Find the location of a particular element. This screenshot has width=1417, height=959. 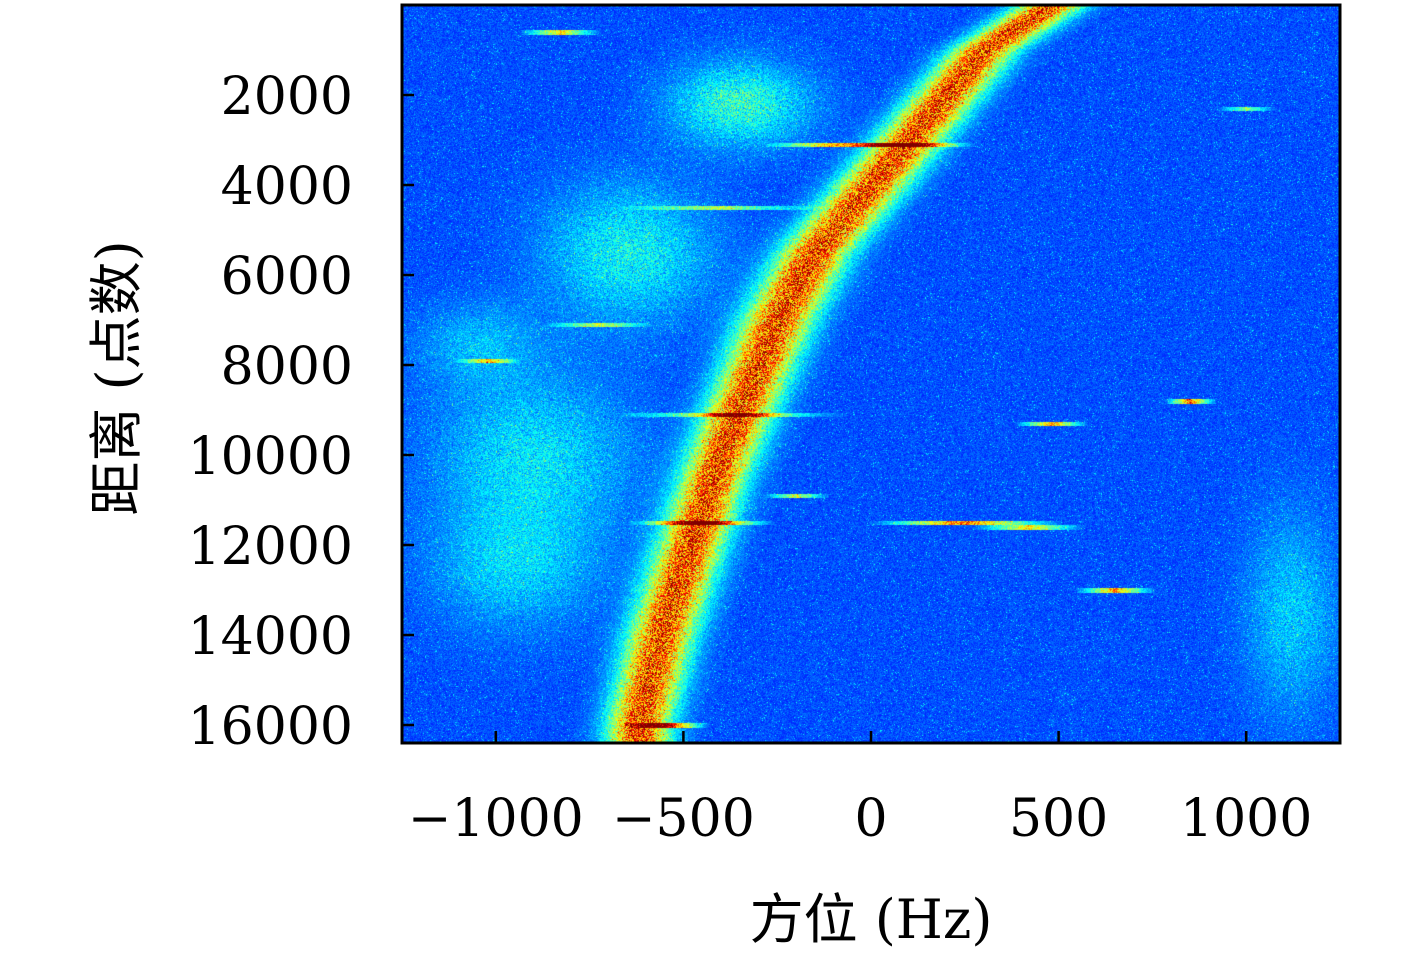

y-tick-label: 12000 is located at coordinates (270, 547).